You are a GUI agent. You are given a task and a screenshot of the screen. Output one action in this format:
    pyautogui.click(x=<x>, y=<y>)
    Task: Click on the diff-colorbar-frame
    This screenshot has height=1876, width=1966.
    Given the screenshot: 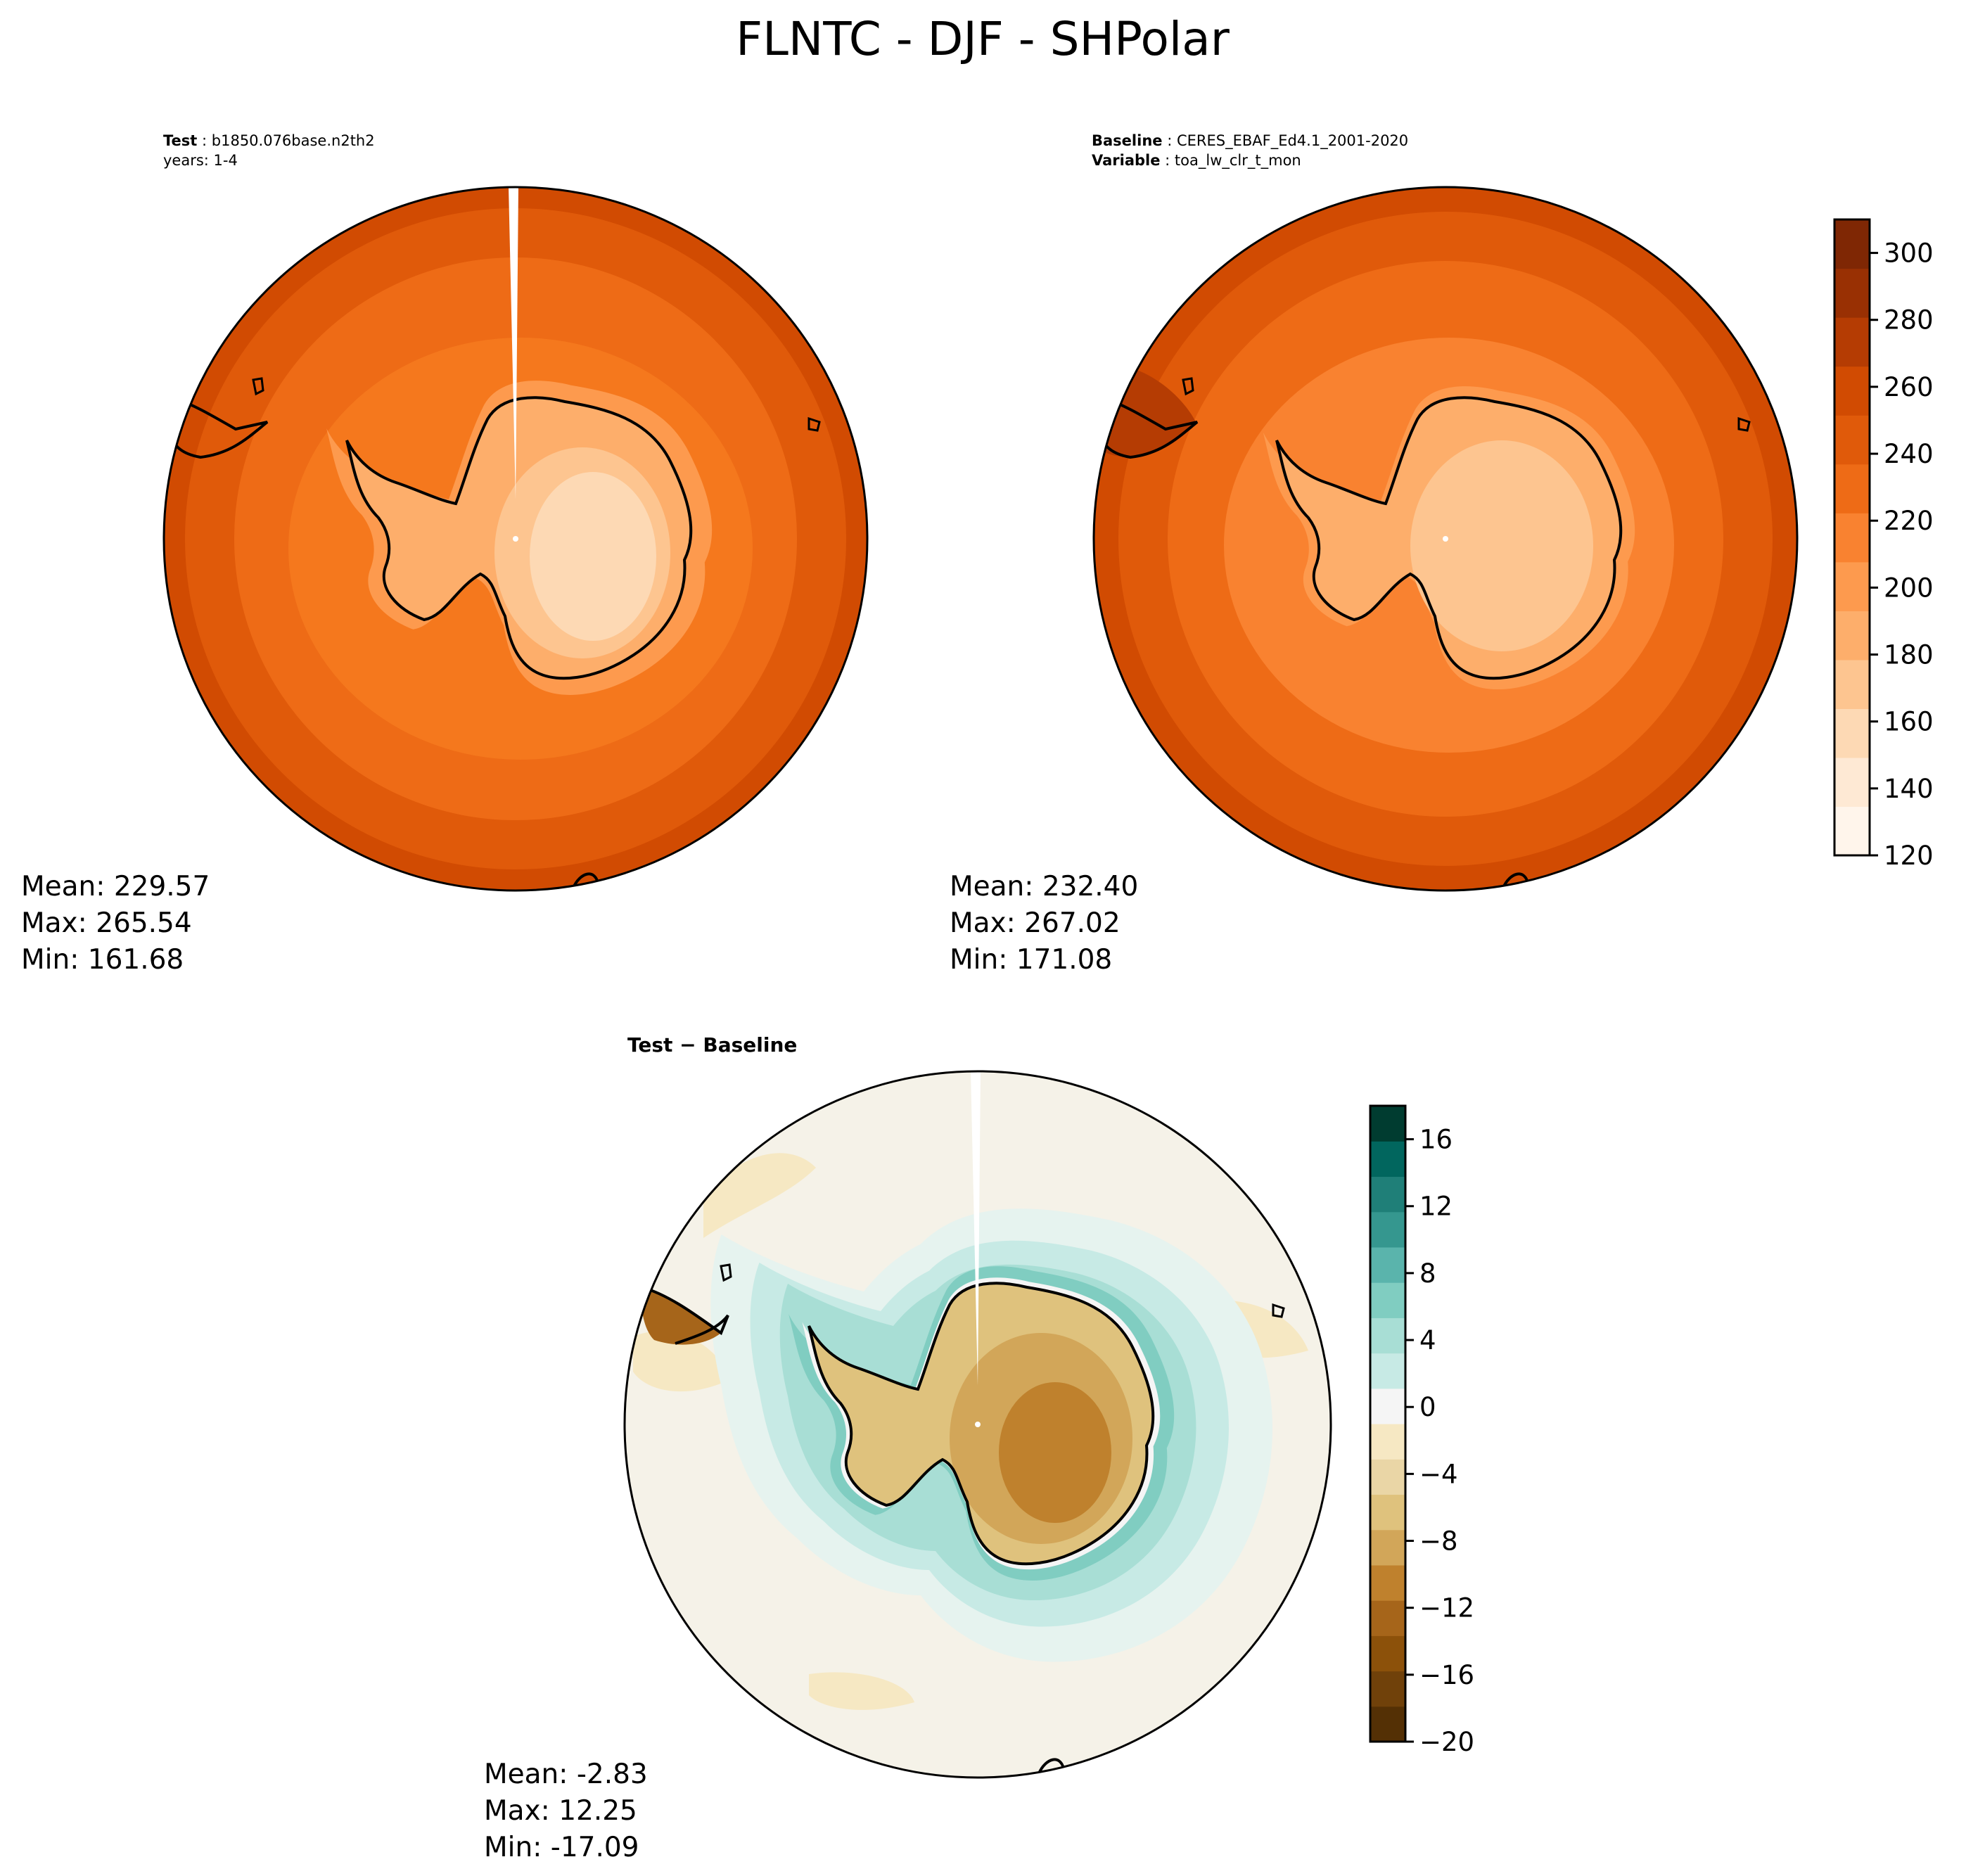 What is the action you would take?
    pyautogui.click(x=1388, y=1423)
    